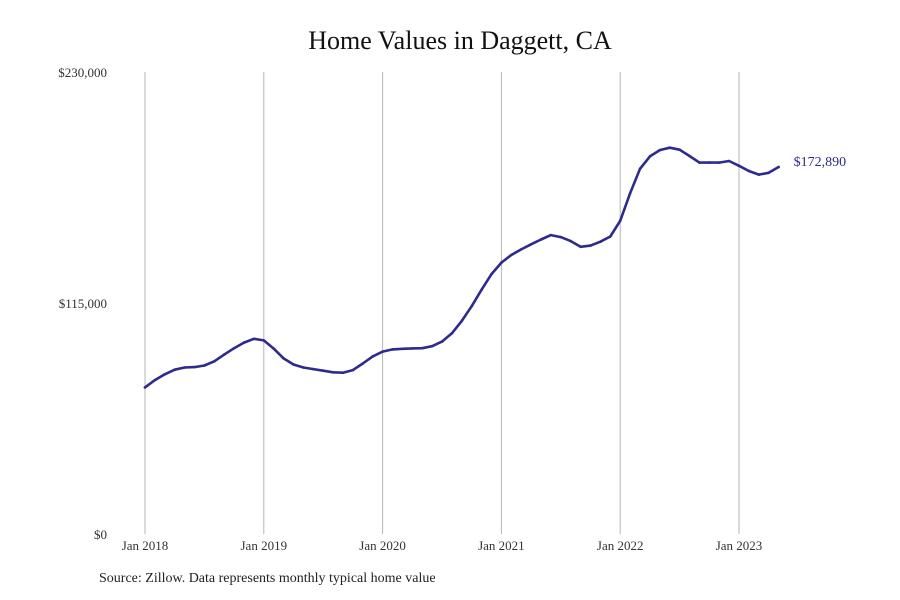  What do you see at coordinates (100, 534) in the screenshot?
I see `y-tick-label: $0` at bounding box center [100, 534].